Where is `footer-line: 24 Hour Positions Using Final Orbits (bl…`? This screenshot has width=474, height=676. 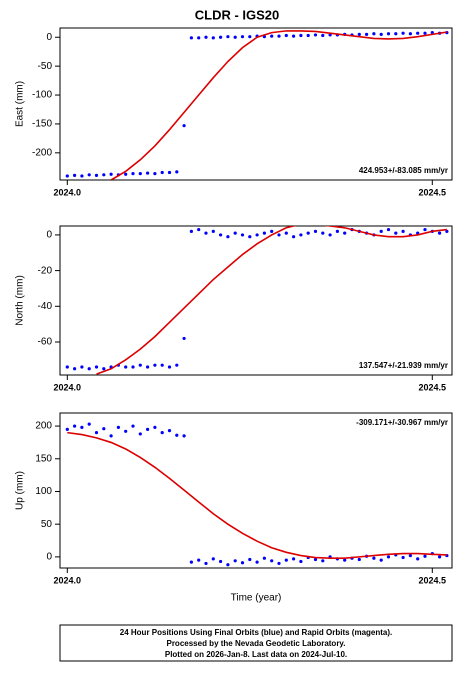
footer-line: 24 Hour Positions Using Final Orbits (bl… is located at coordinates (256, 632).